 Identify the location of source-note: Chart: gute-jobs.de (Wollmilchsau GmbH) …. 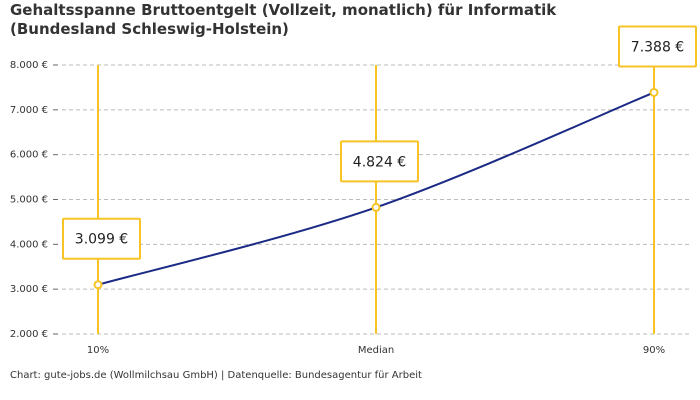
(216, 375).